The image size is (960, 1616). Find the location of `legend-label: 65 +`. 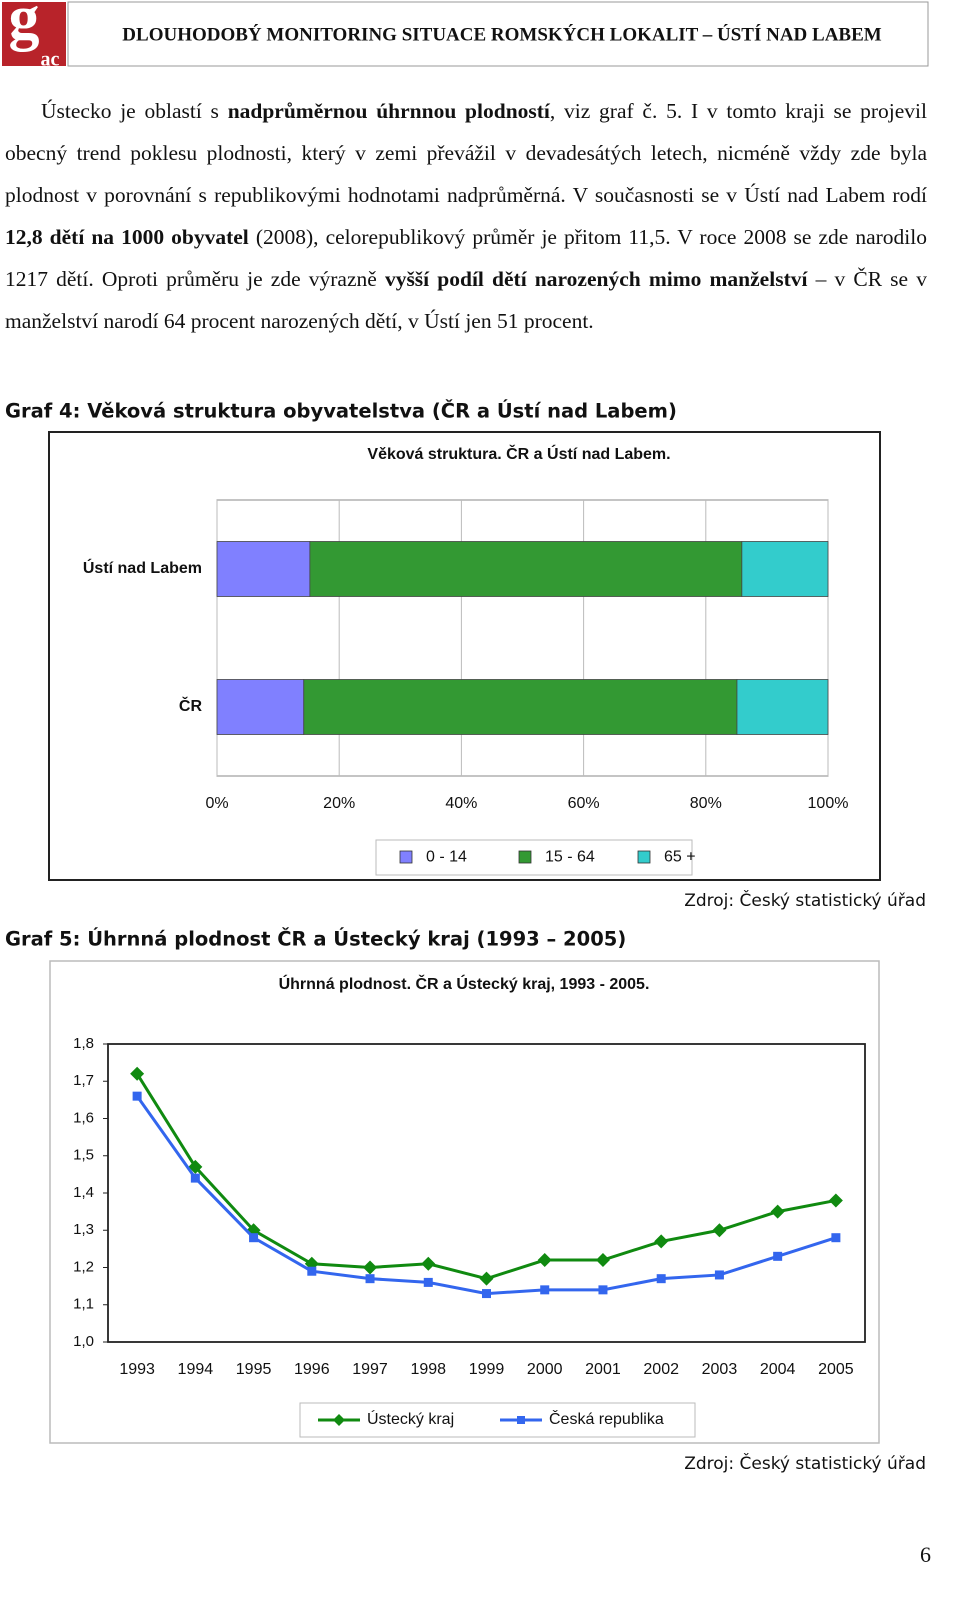

legend-label: 65 + is located at coordinates (680, 857).